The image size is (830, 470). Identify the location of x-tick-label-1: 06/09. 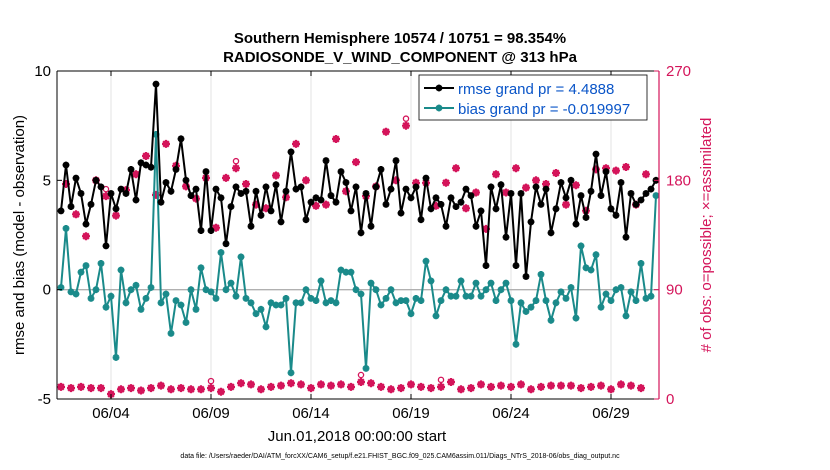
(211, 413).